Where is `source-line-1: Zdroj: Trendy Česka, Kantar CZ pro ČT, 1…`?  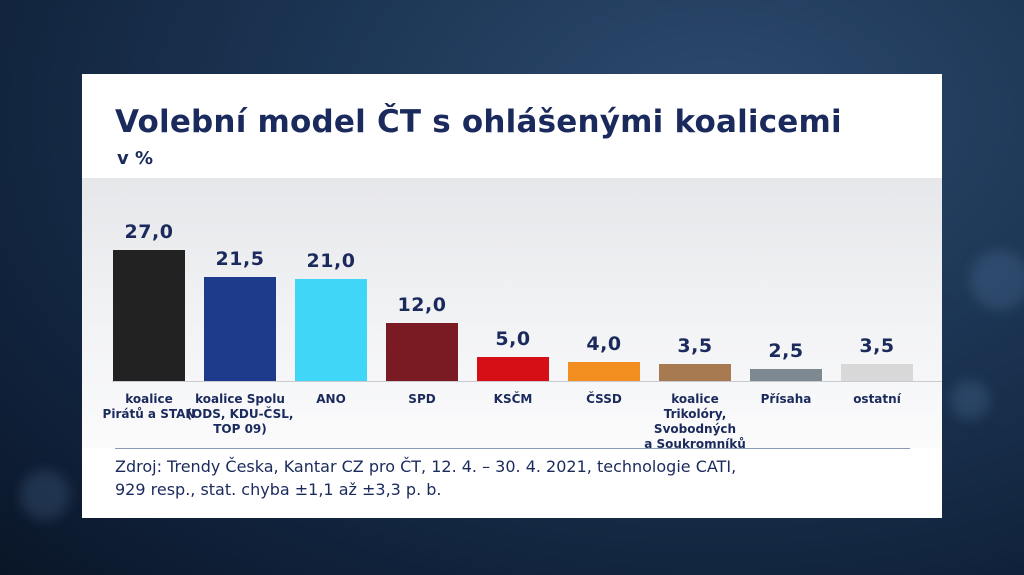
source-line-1: Zdroj: Trendy Česka, Kantar CZ pro ČT, 1… is located at coordinates (426, 466).